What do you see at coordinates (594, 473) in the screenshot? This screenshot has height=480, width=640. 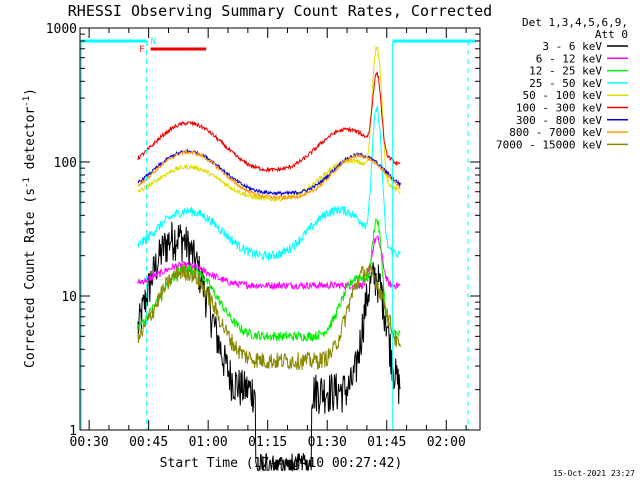 I see `generation-timestamp: 15-Oct-2021 23:27` at bounding box center [594, 473].